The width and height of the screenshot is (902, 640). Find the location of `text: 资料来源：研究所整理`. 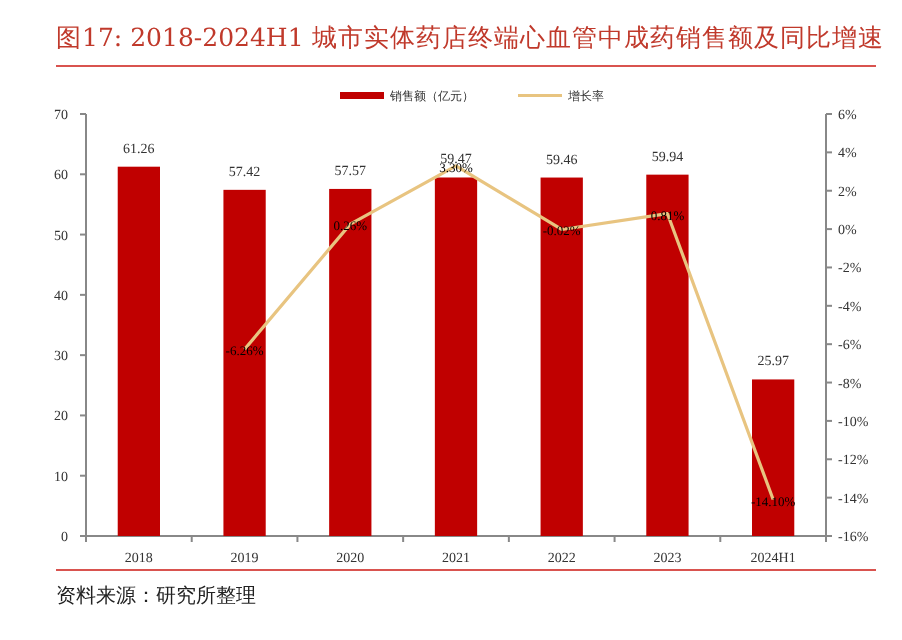

text: 资料来源：研究所整理 is located at coordinates (156, 596).